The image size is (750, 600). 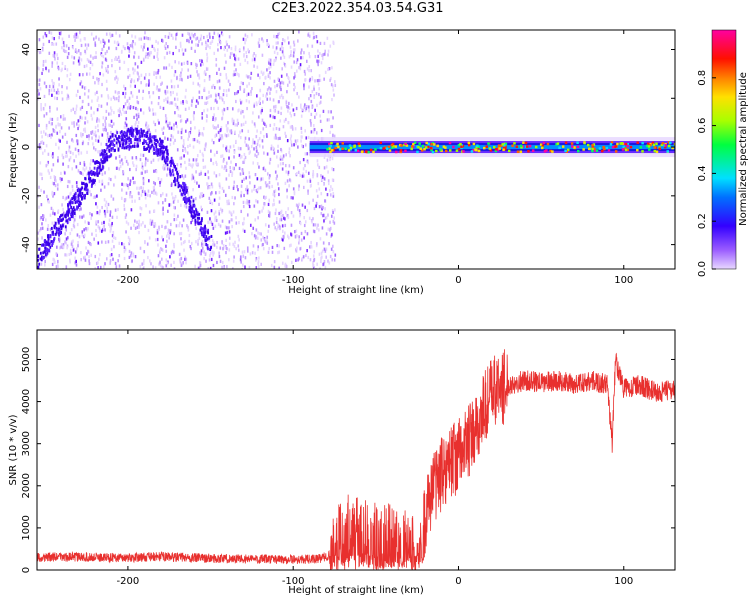 I want to click on colorbar-label: Normalized spectral amplitude, so click(x=743, y=149).